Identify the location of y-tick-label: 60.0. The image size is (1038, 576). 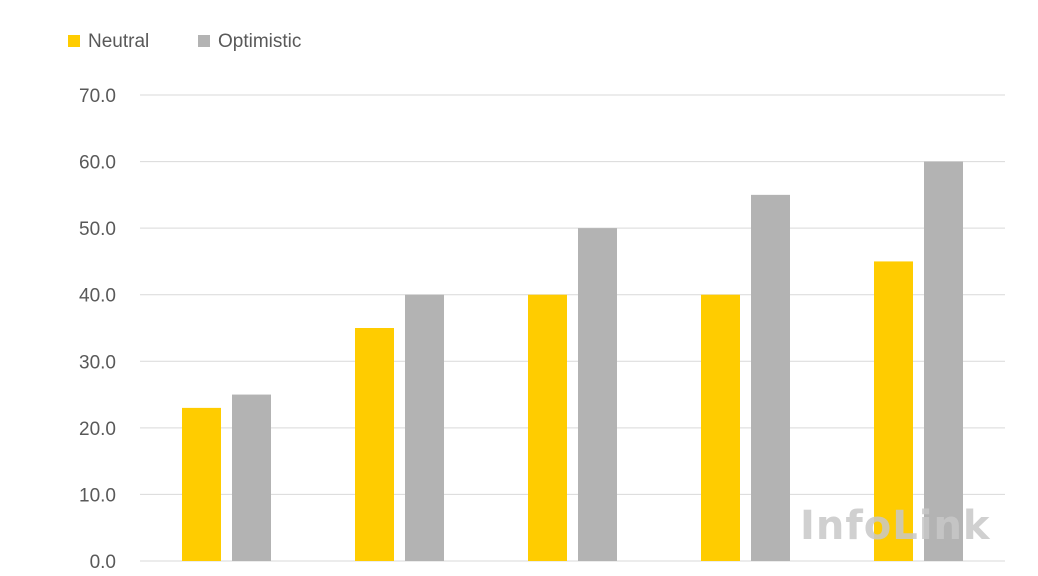
(97, 163).